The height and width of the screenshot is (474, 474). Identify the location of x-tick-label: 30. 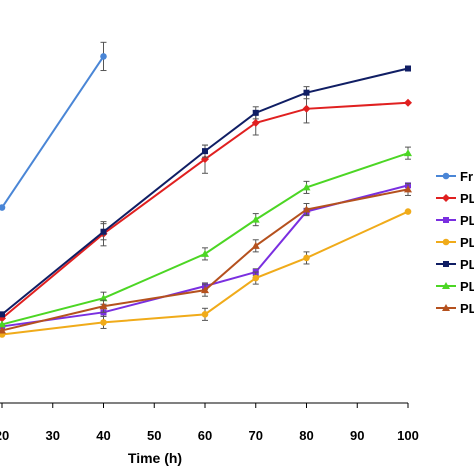
(53, 435).